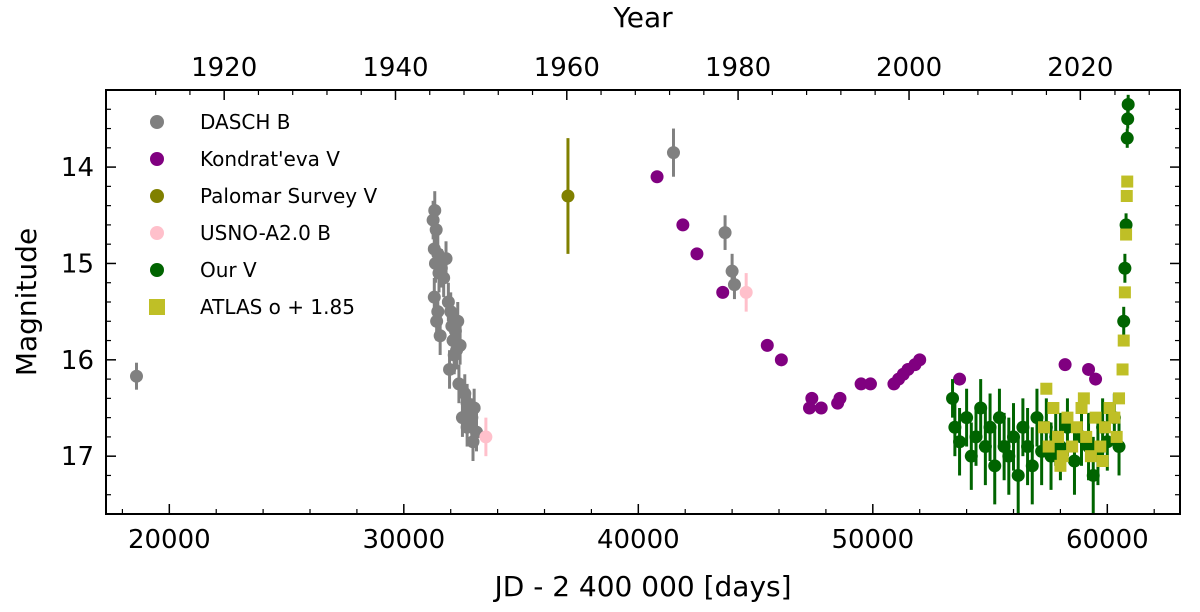 This screenshot has height=612, width=1200. What do you see at coordinates (228, 270) in the screenshot?
I see `legend-label: Our V` at bounding box center [228, 270].